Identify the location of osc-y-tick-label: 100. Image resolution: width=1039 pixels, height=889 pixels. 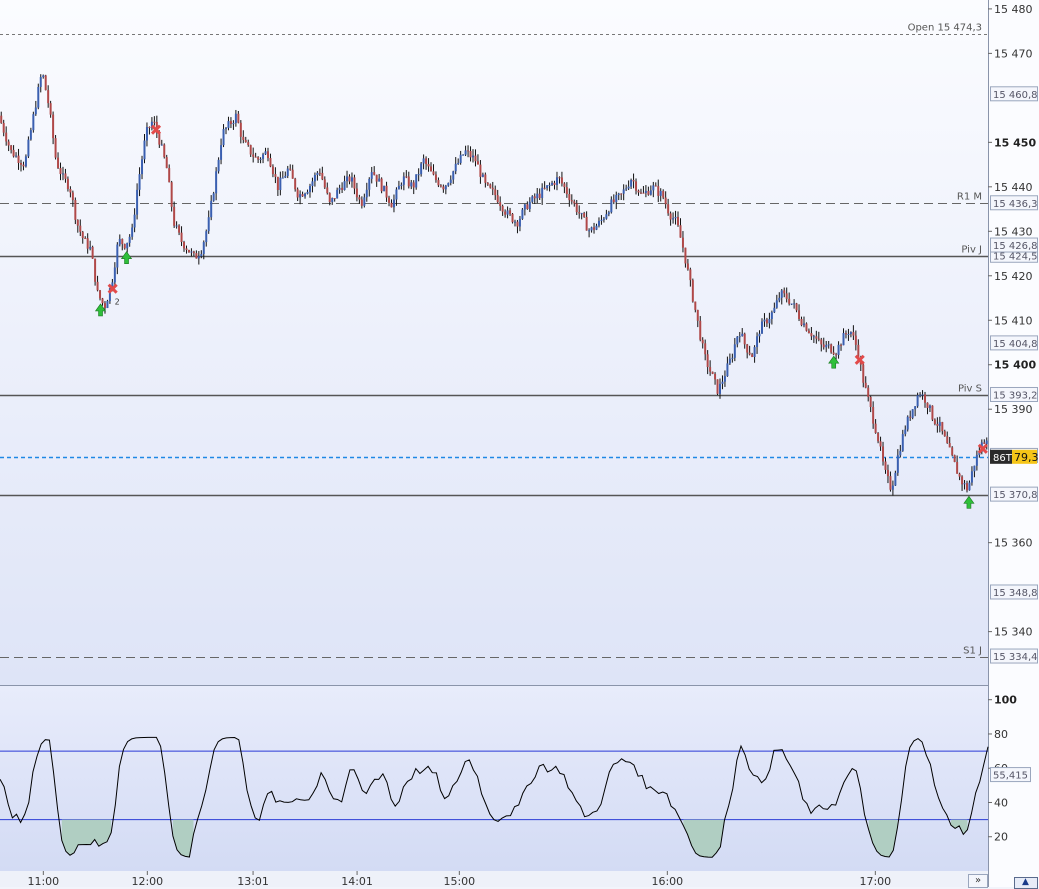
(1005, 700).